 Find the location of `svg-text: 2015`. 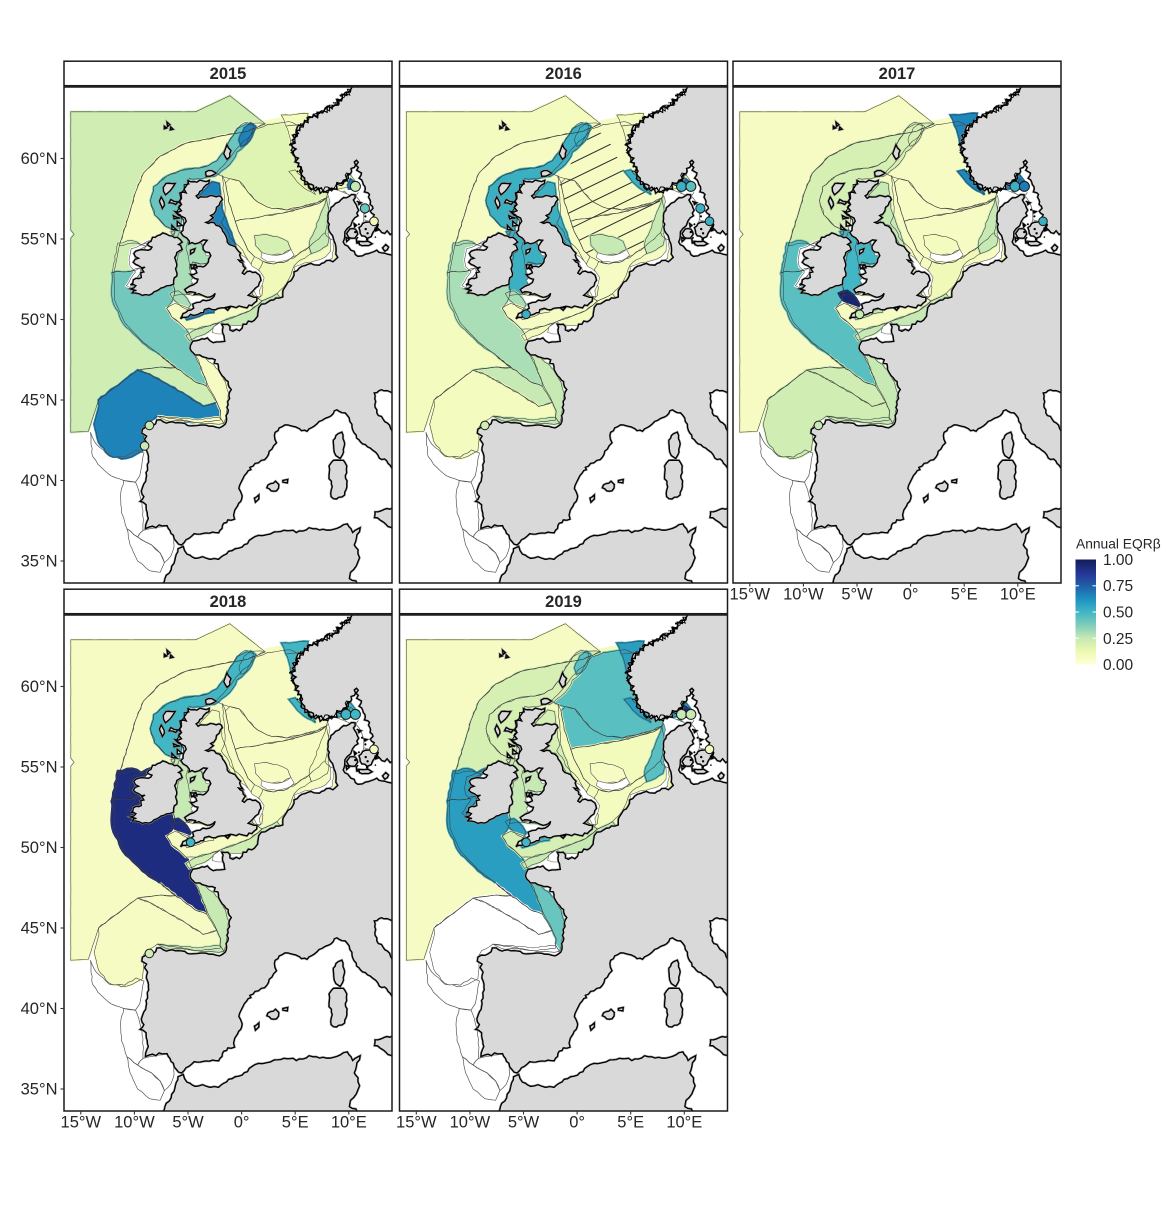

svg-text: 2015 is located at coordinates (228, 74).